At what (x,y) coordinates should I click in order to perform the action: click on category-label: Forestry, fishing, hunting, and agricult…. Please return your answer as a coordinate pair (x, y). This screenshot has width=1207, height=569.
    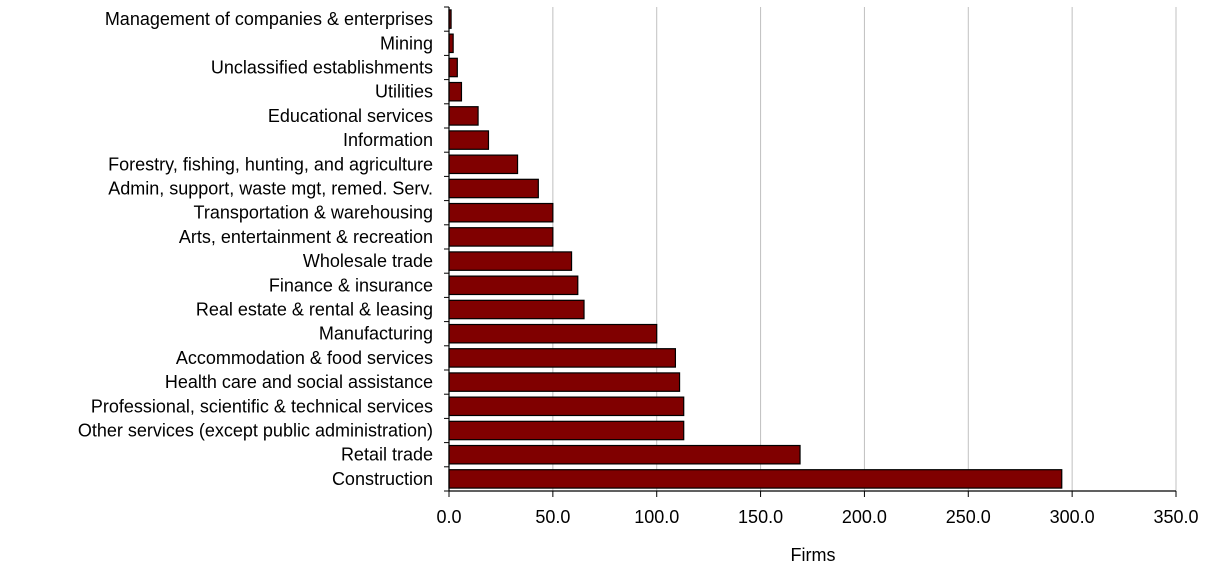
    Looking at the image, I should click on (270, 164).